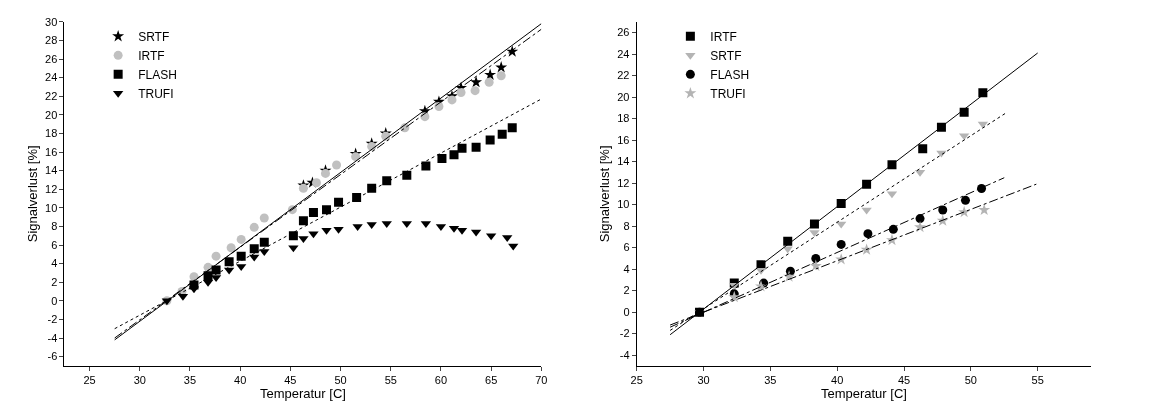  Describe the element at coordinates (441, 380) in the screenshot. I see `x-tick-label: 60` at that location.